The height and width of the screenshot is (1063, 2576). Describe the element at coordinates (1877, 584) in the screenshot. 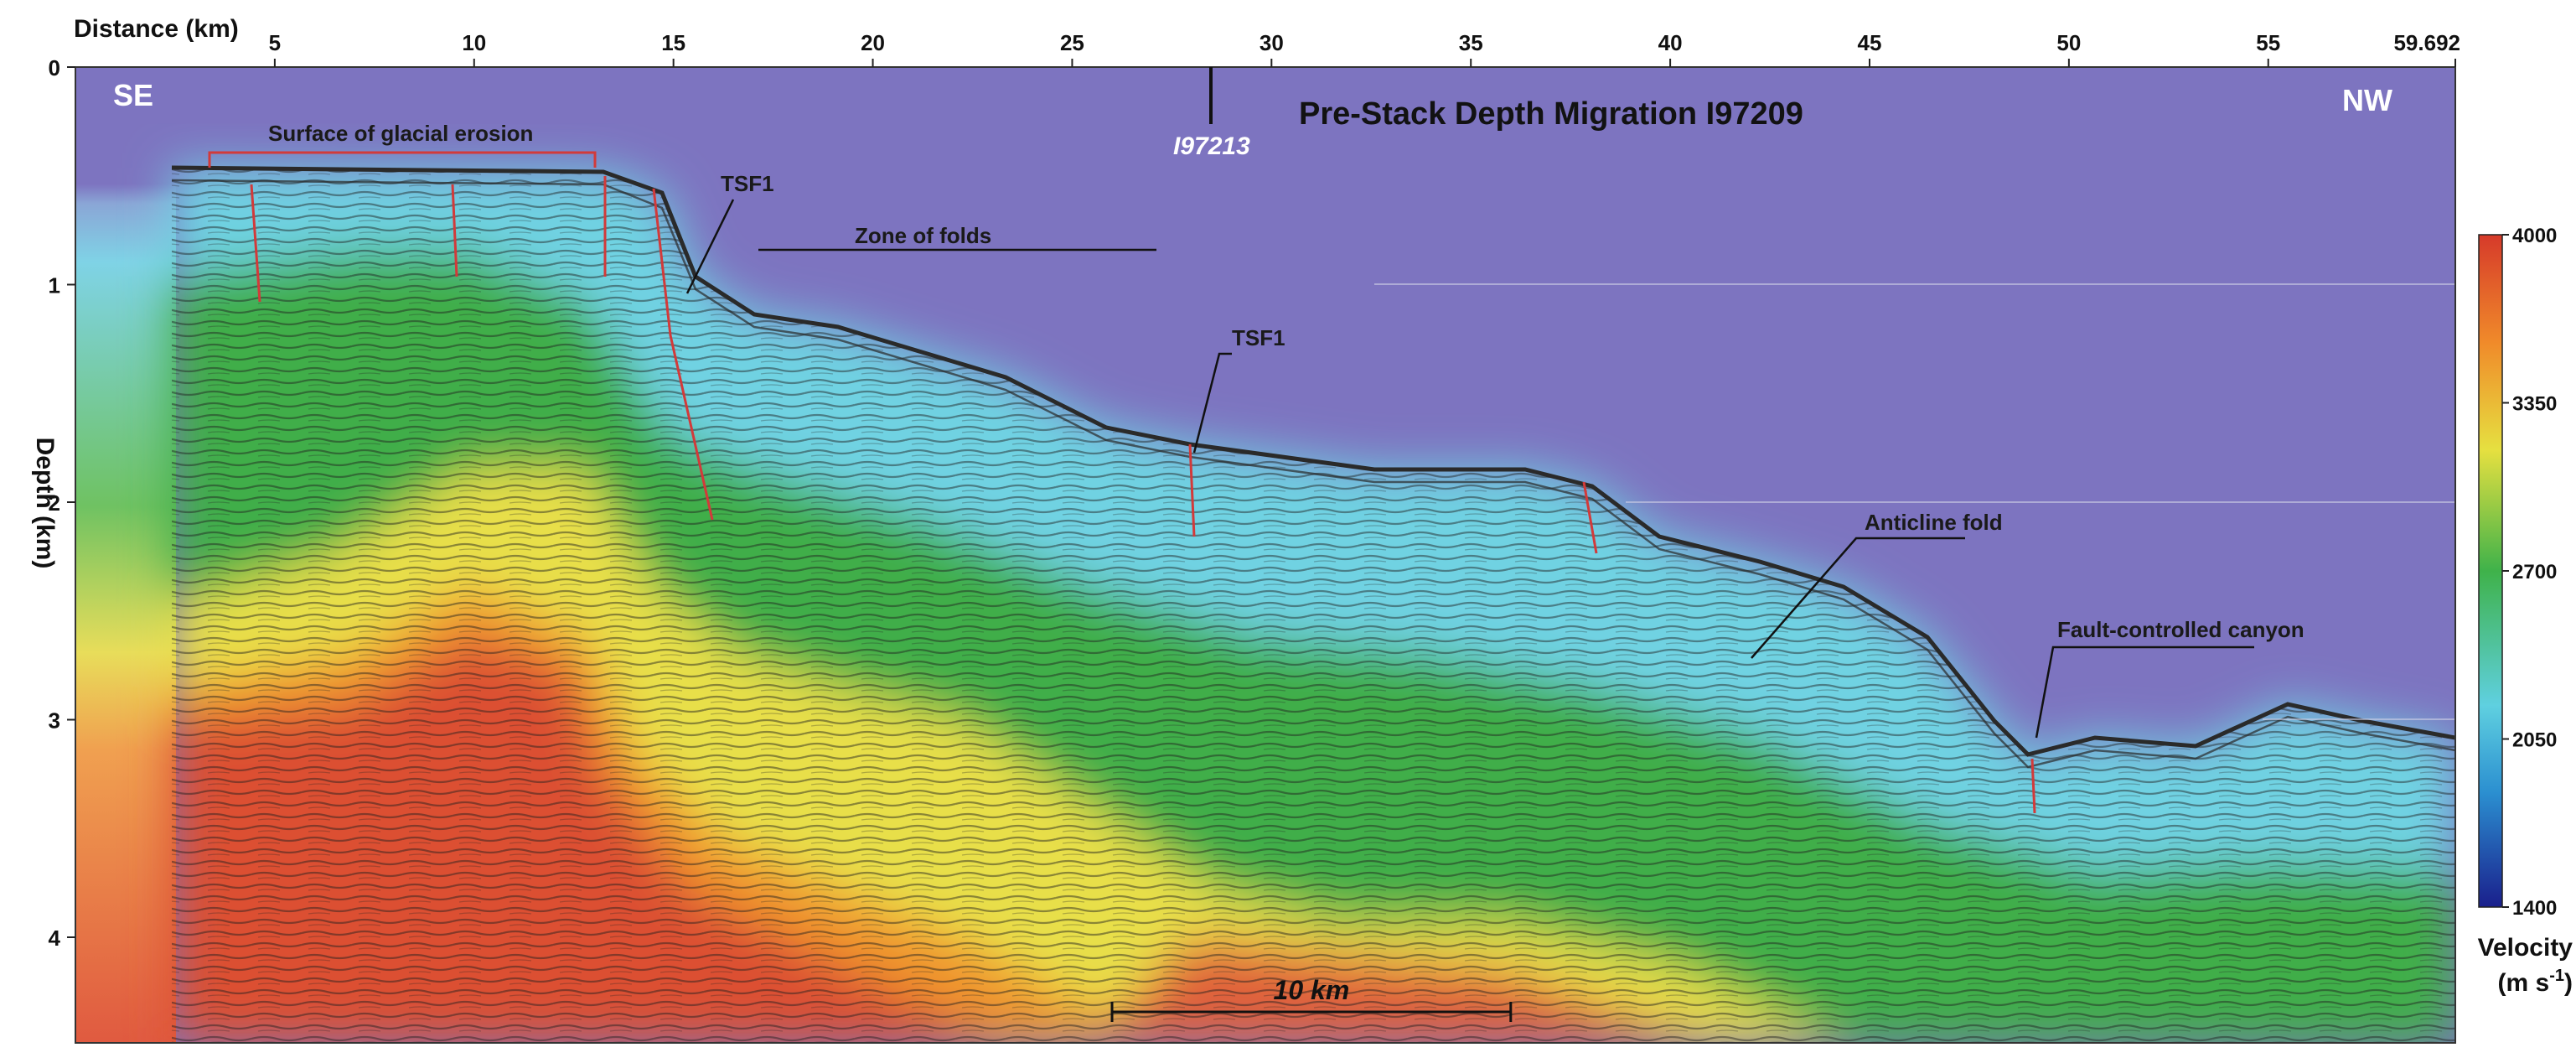

I see `annotation-anticline: Anticline fold` at that location.